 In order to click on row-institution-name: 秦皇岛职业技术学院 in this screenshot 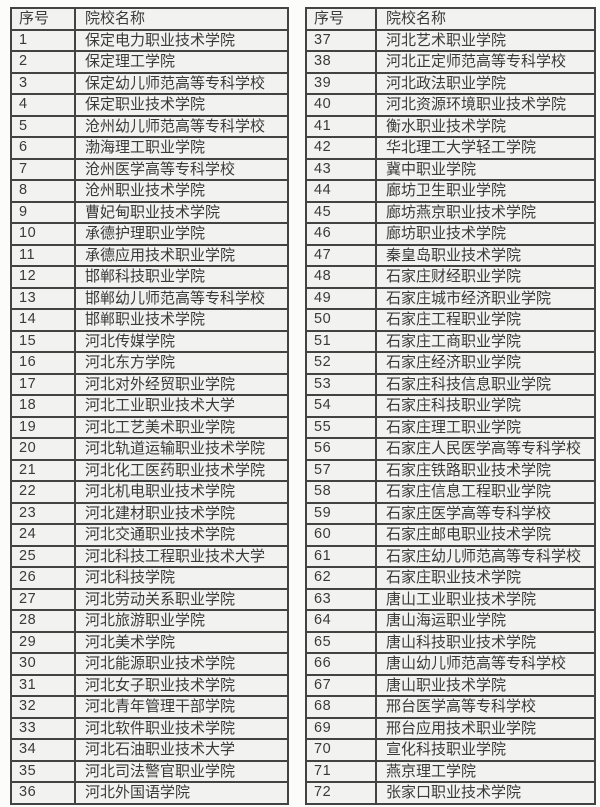, I will do `click(485, 255)`.